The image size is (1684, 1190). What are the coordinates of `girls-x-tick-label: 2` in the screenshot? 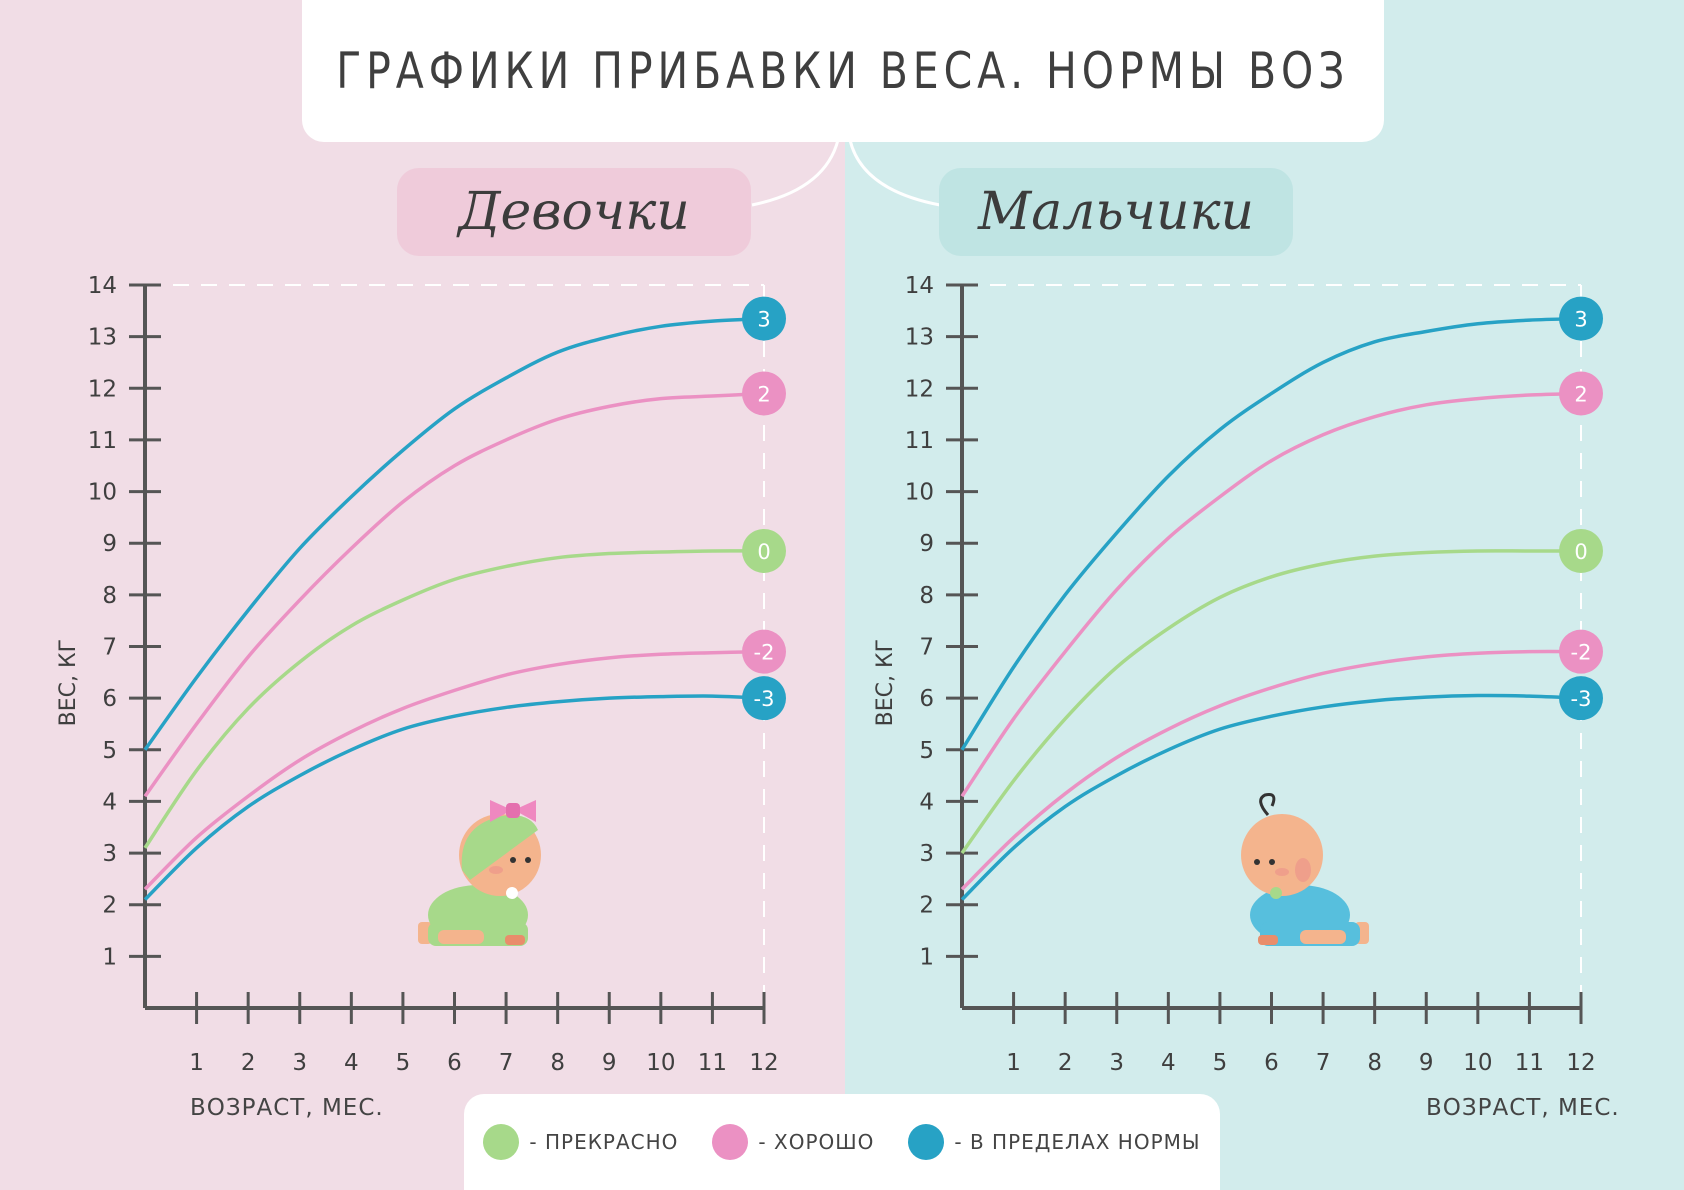 It's located at (248, 1063).